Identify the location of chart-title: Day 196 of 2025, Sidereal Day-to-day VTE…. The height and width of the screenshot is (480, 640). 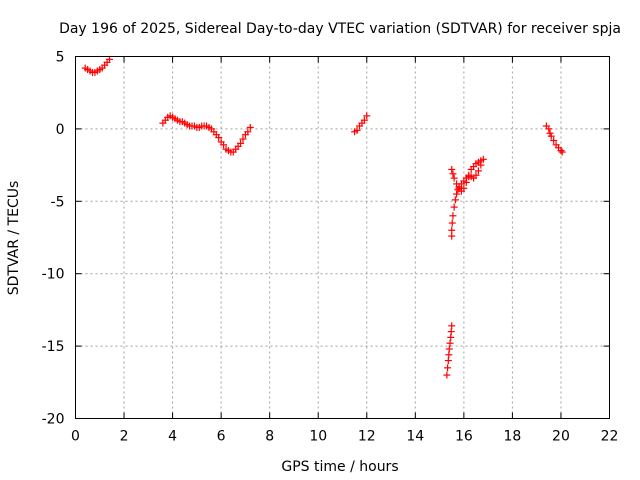
(340, 29).